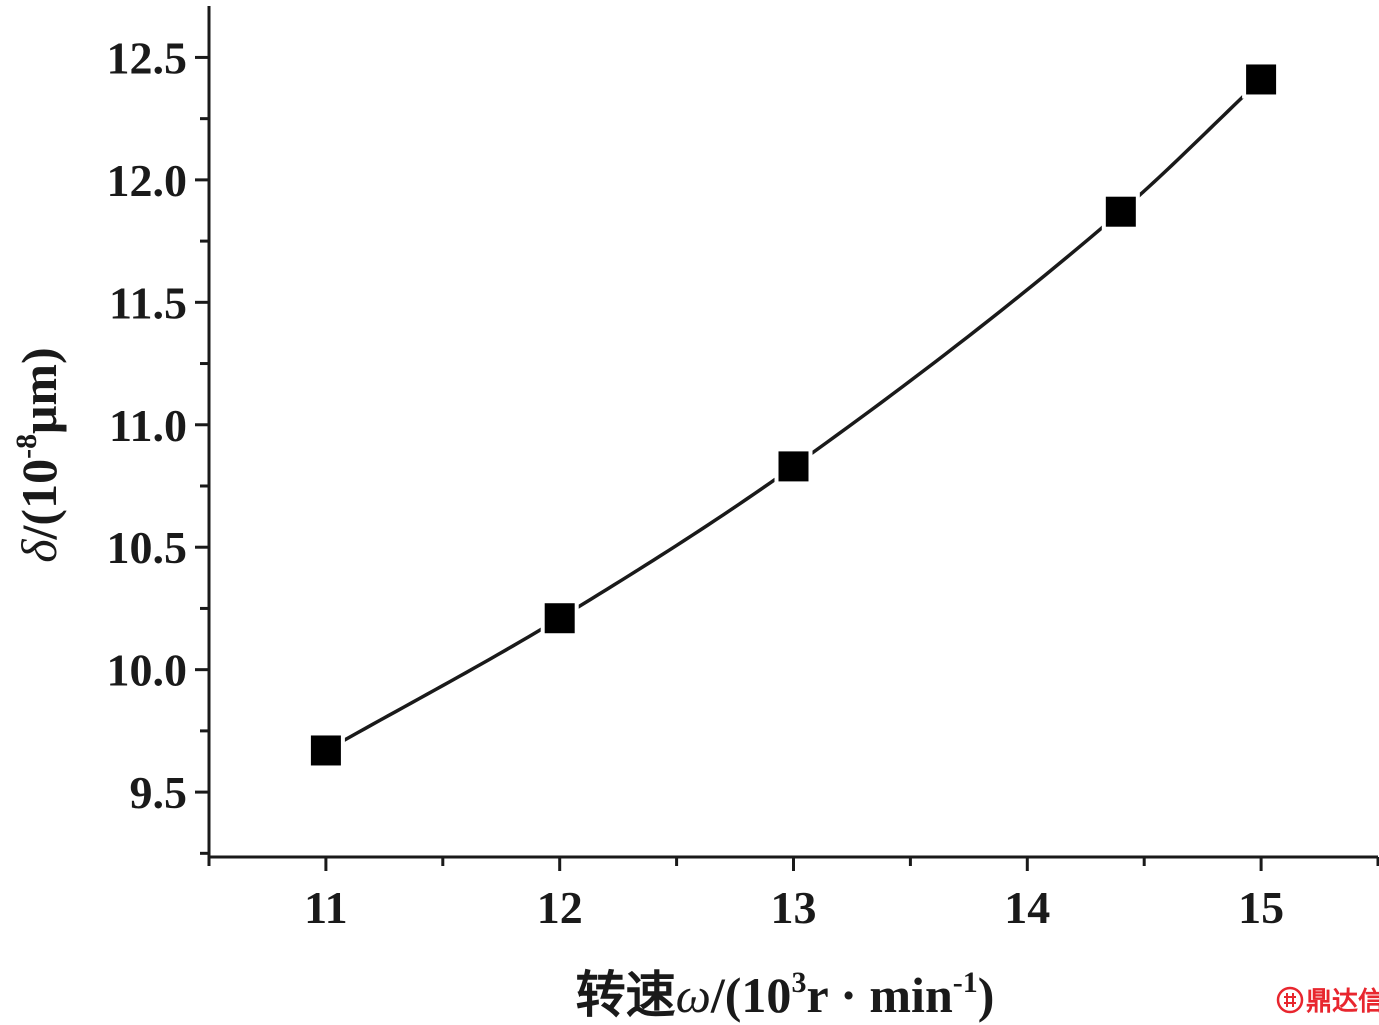 The height and width of the screenshot is (1025, 1379). I want to click on y-axis-title-text-2: μm), so click(39, 390).